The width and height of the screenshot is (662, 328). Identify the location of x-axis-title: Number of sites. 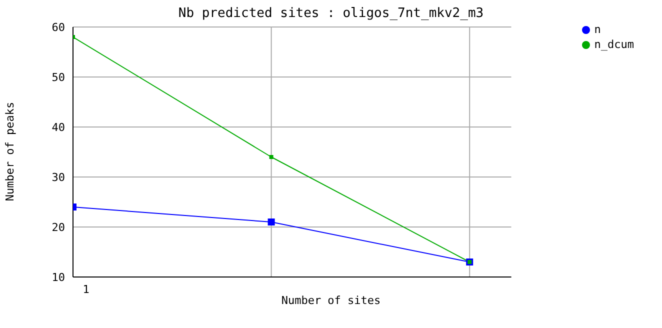
(331, 300).